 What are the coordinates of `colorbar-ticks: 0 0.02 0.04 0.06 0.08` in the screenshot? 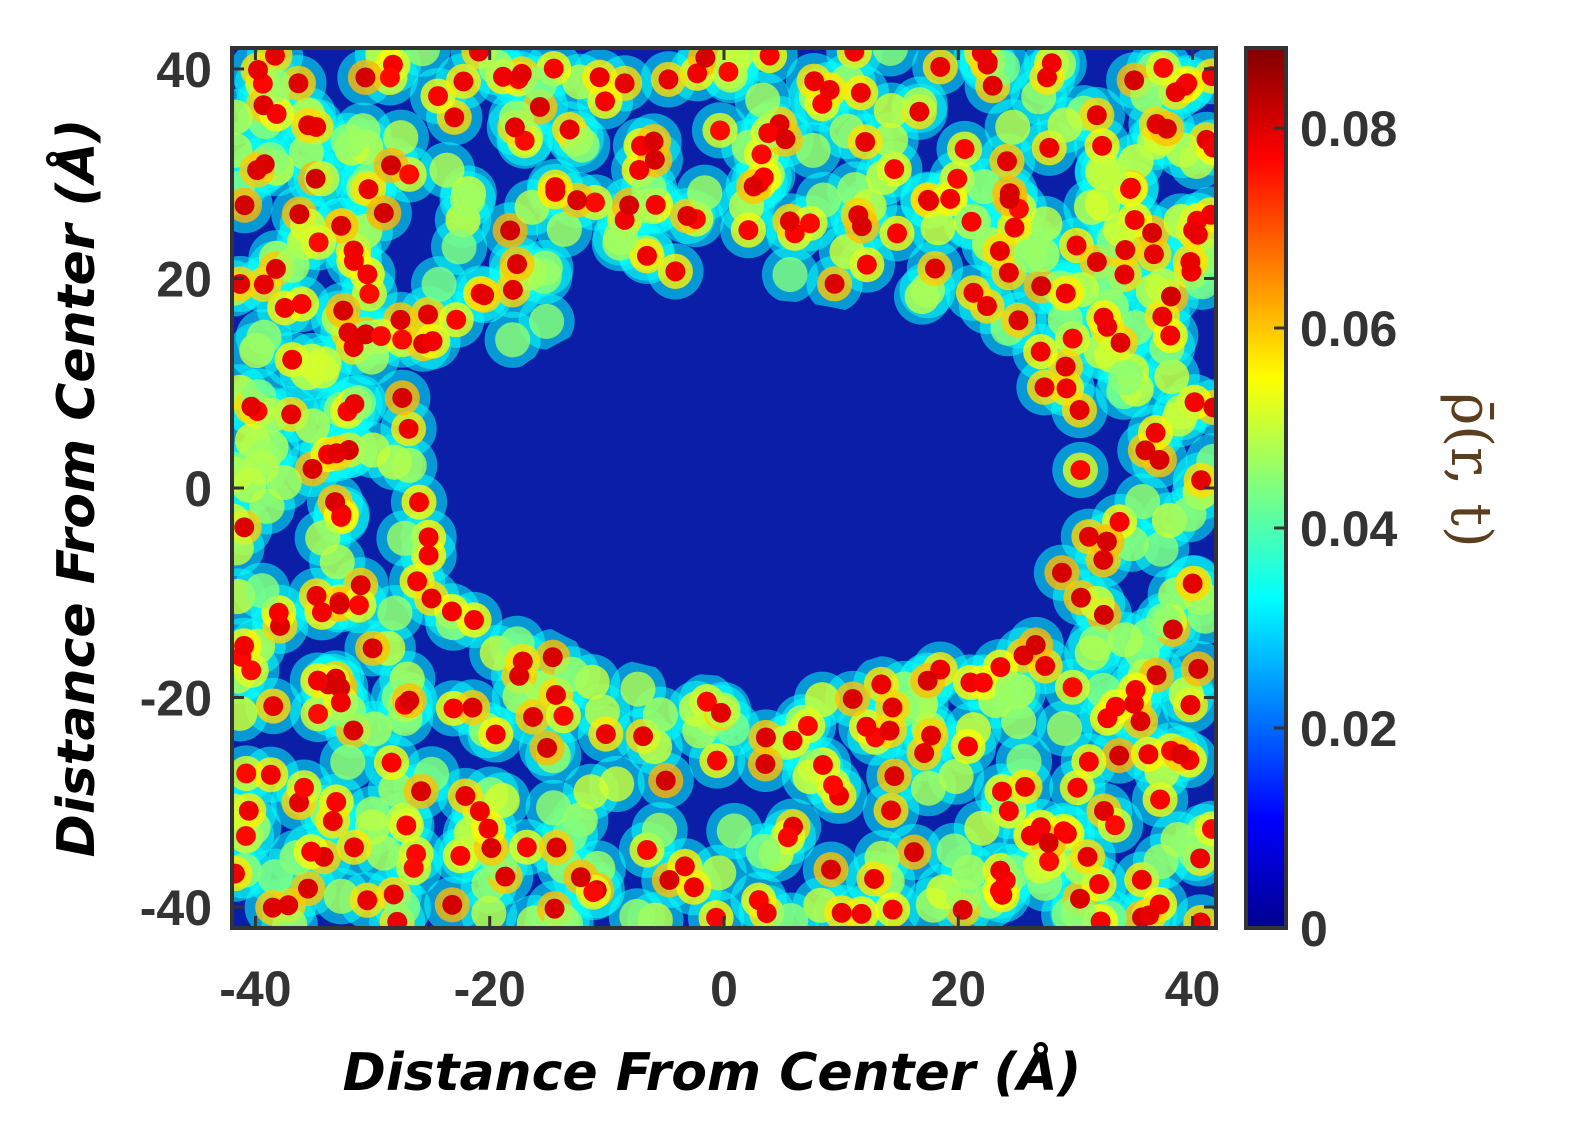 It's located at (1336, 529).